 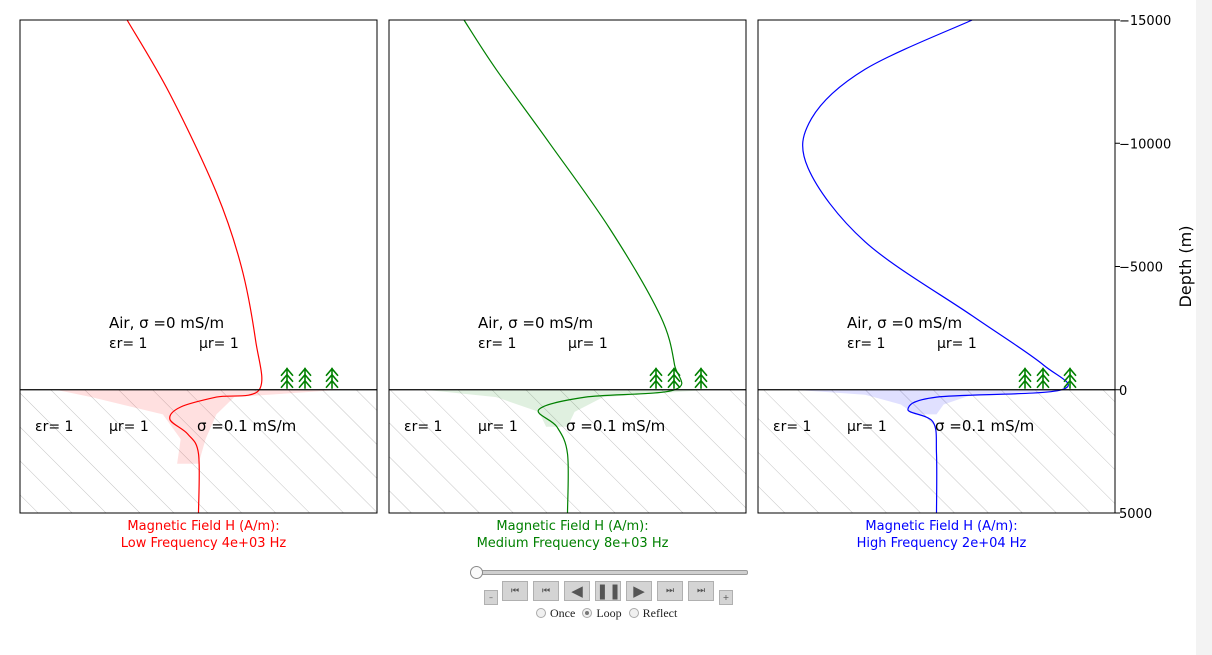 What do you see at coordinates (476, 572) in the screenshot?
I see `slider-thumb` at bounding box center [476, 572].